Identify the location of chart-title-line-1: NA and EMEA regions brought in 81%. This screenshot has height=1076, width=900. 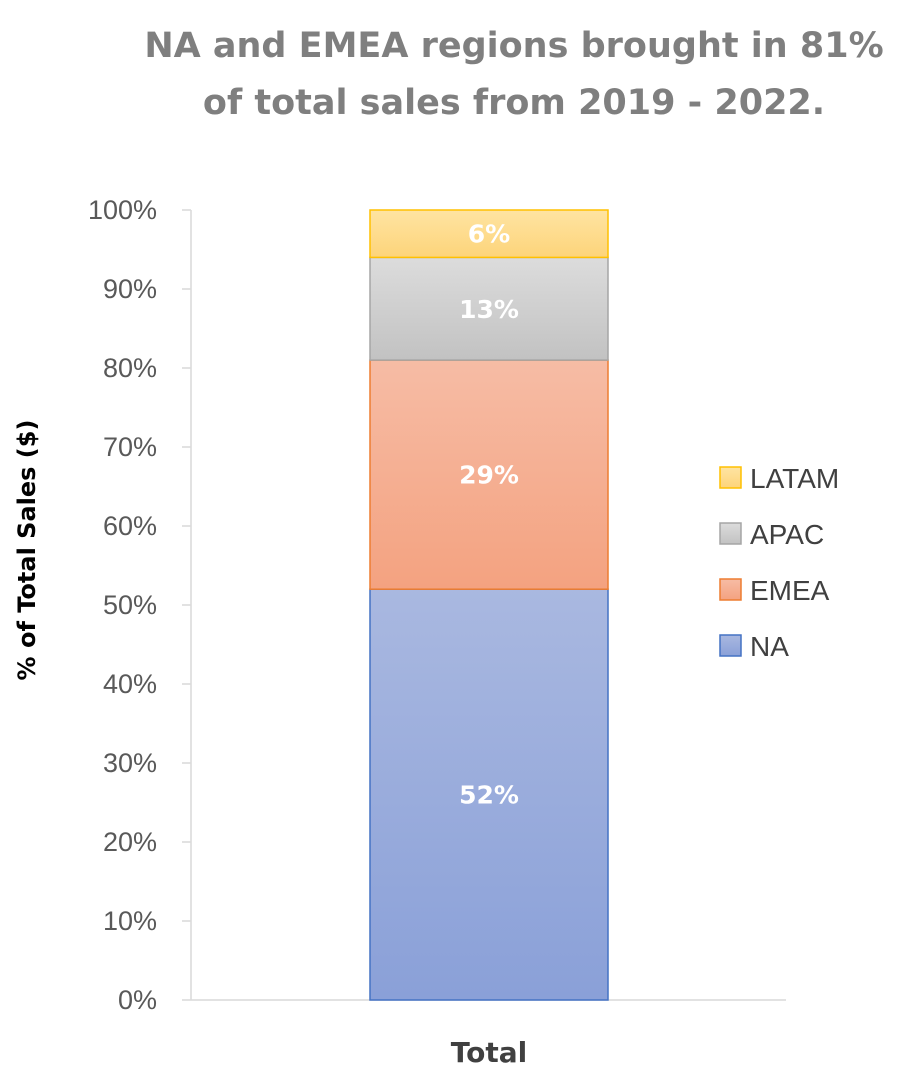
(513, 46).